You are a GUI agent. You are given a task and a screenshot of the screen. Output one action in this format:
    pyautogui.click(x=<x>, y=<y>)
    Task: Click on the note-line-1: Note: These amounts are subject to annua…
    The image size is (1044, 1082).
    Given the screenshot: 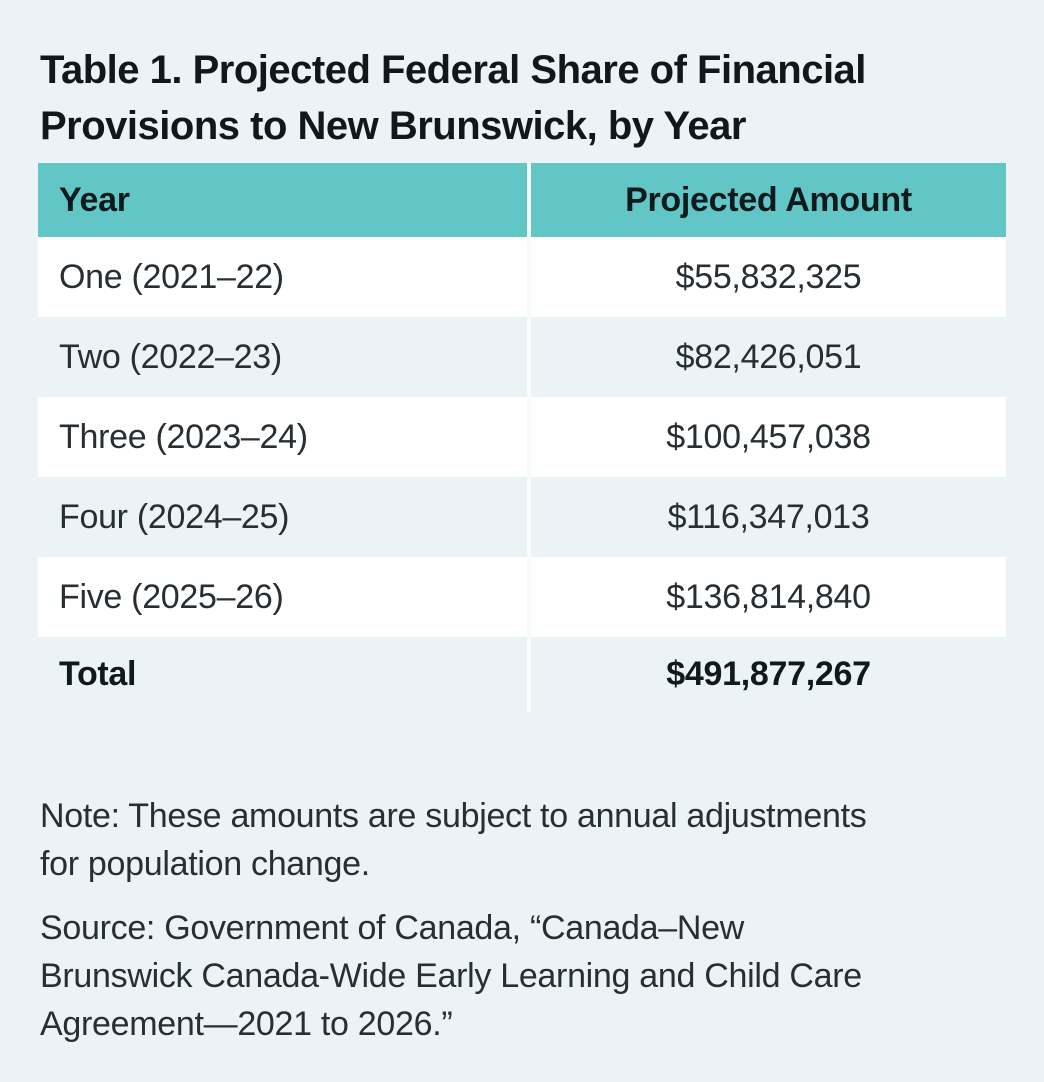 What is the action you would take?
    pyautogui.click(x=453, y=816)
    